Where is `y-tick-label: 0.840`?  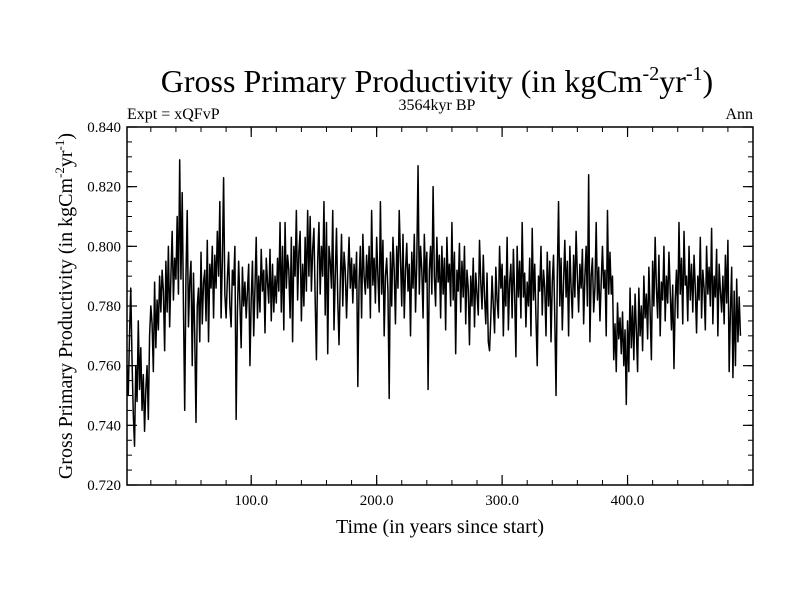 y-tick-label: 0.840 is located at coordinates (104, 128).